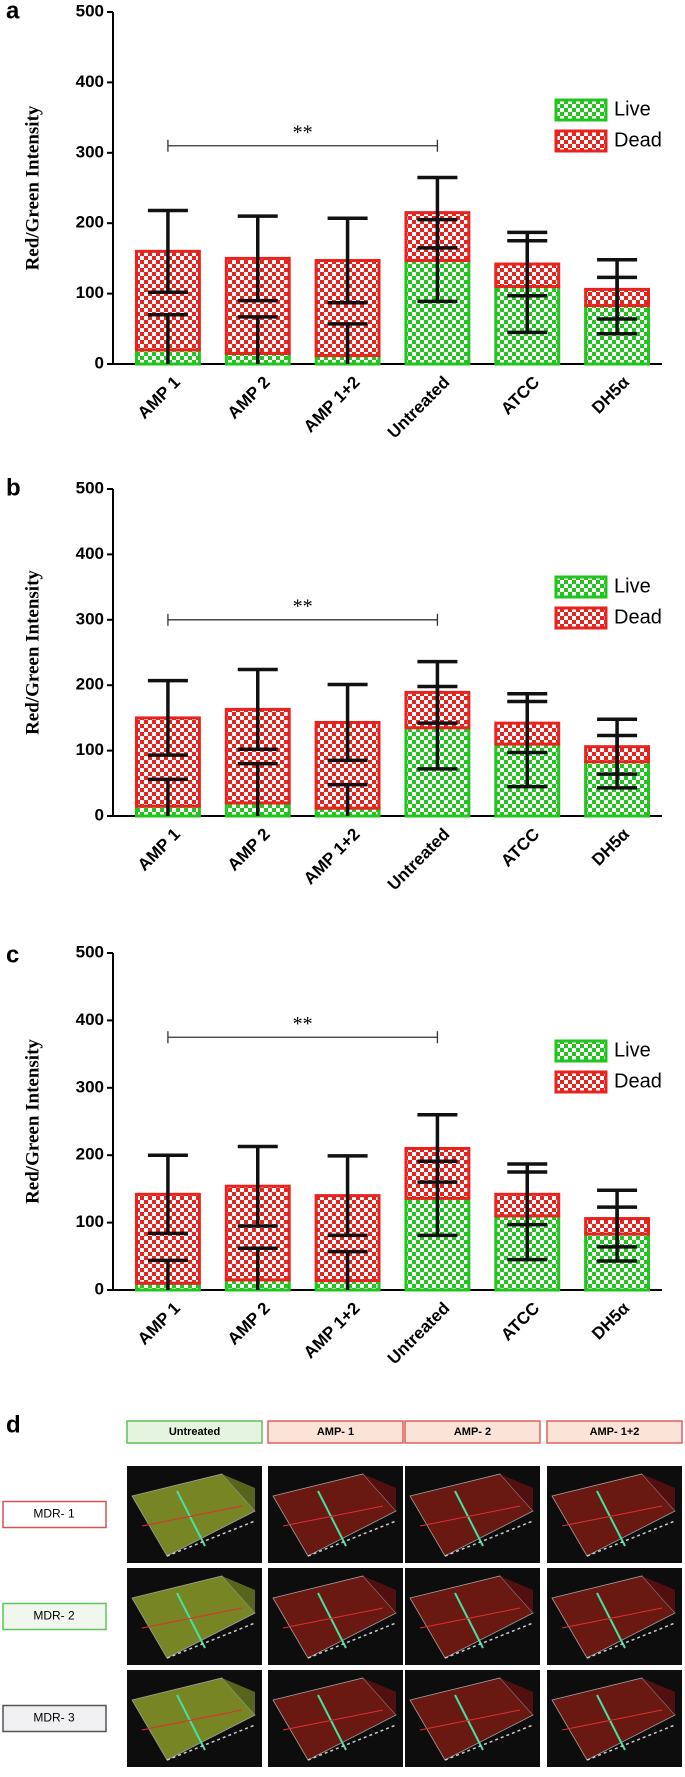  Describe the element at coordinates (615, 1432) in the screenshot. I see `column-header: AMP- 1+2` at that location.